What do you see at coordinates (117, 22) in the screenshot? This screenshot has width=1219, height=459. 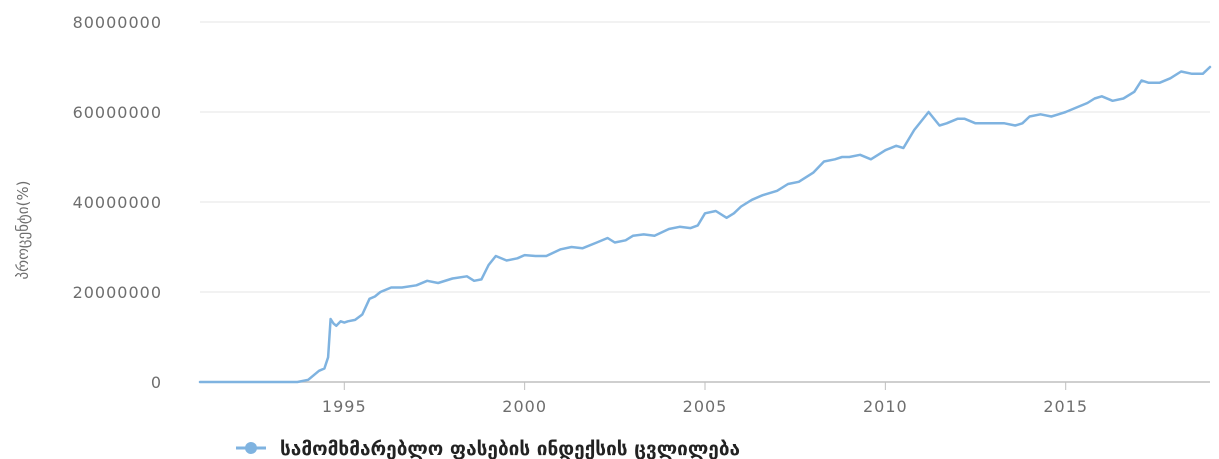 I see `y-tick-label: 80000000` at bounding box center [117, 22].